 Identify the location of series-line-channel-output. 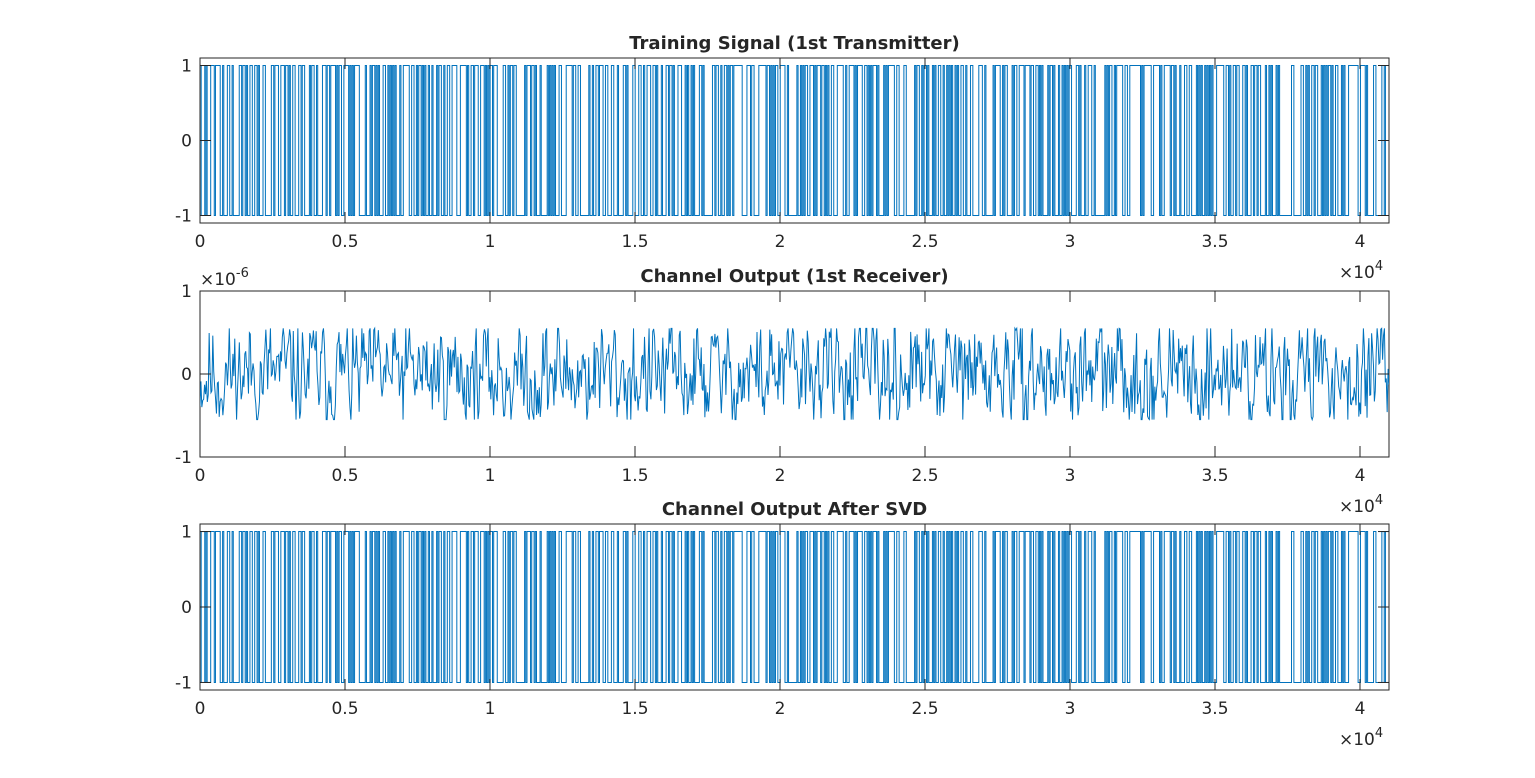
(794, 374).